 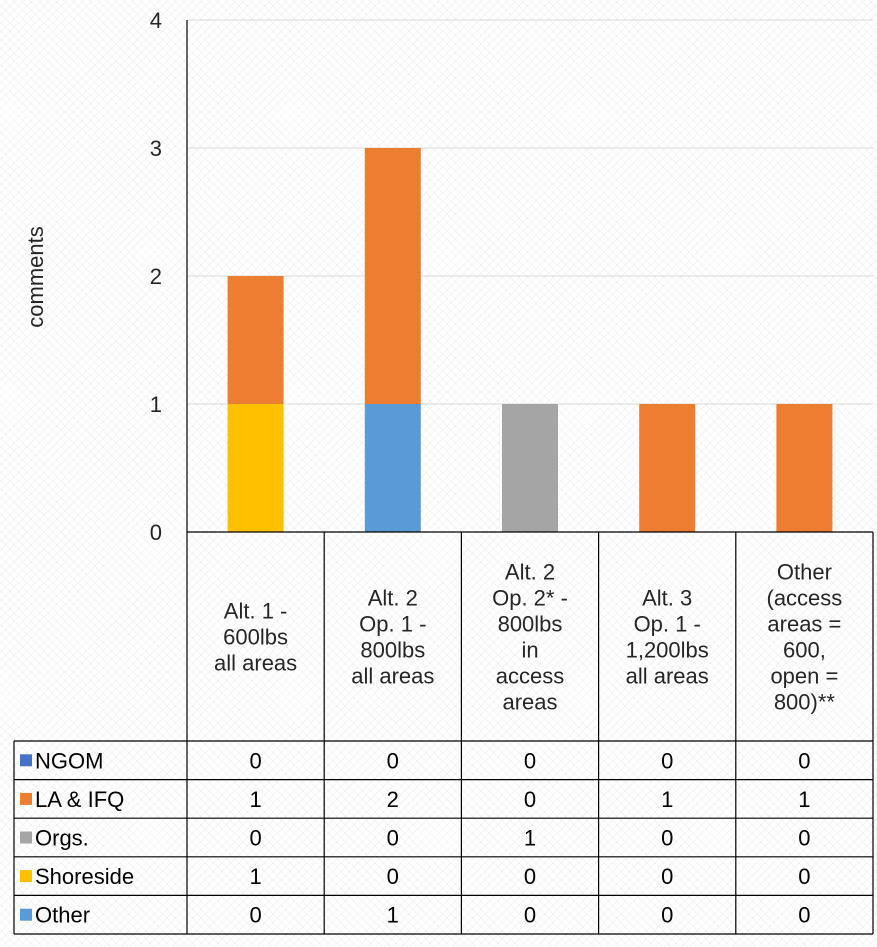 I want to click on category-label: access, so click(x=530, y=676).